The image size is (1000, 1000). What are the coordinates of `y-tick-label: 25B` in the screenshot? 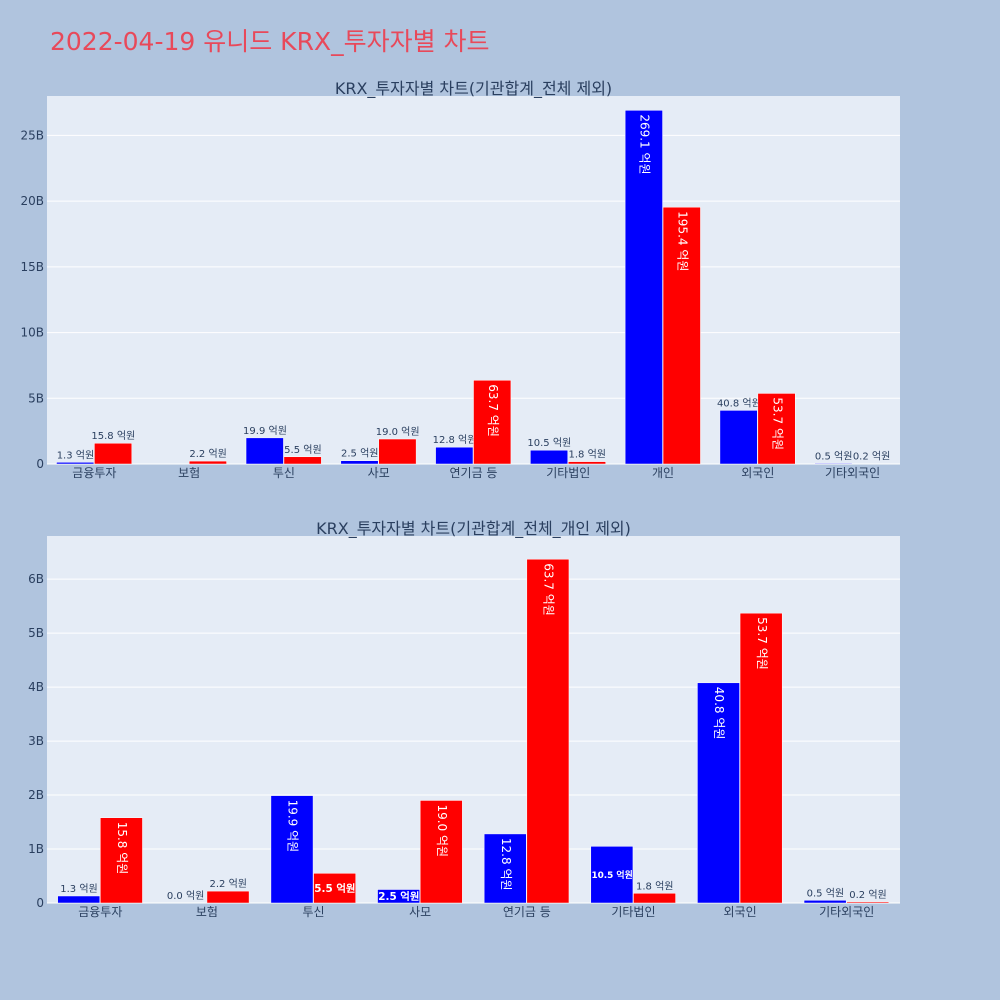 It's located at (32, 135).